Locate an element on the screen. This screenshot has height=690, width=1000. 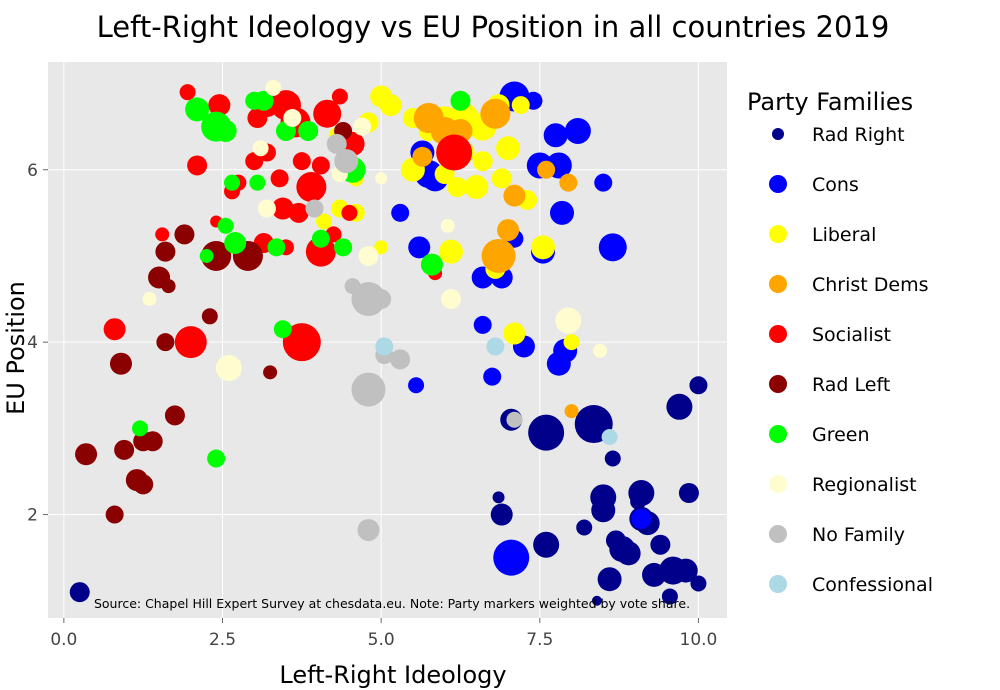
legend-marker-liberal is located at coordinates (778, 234).